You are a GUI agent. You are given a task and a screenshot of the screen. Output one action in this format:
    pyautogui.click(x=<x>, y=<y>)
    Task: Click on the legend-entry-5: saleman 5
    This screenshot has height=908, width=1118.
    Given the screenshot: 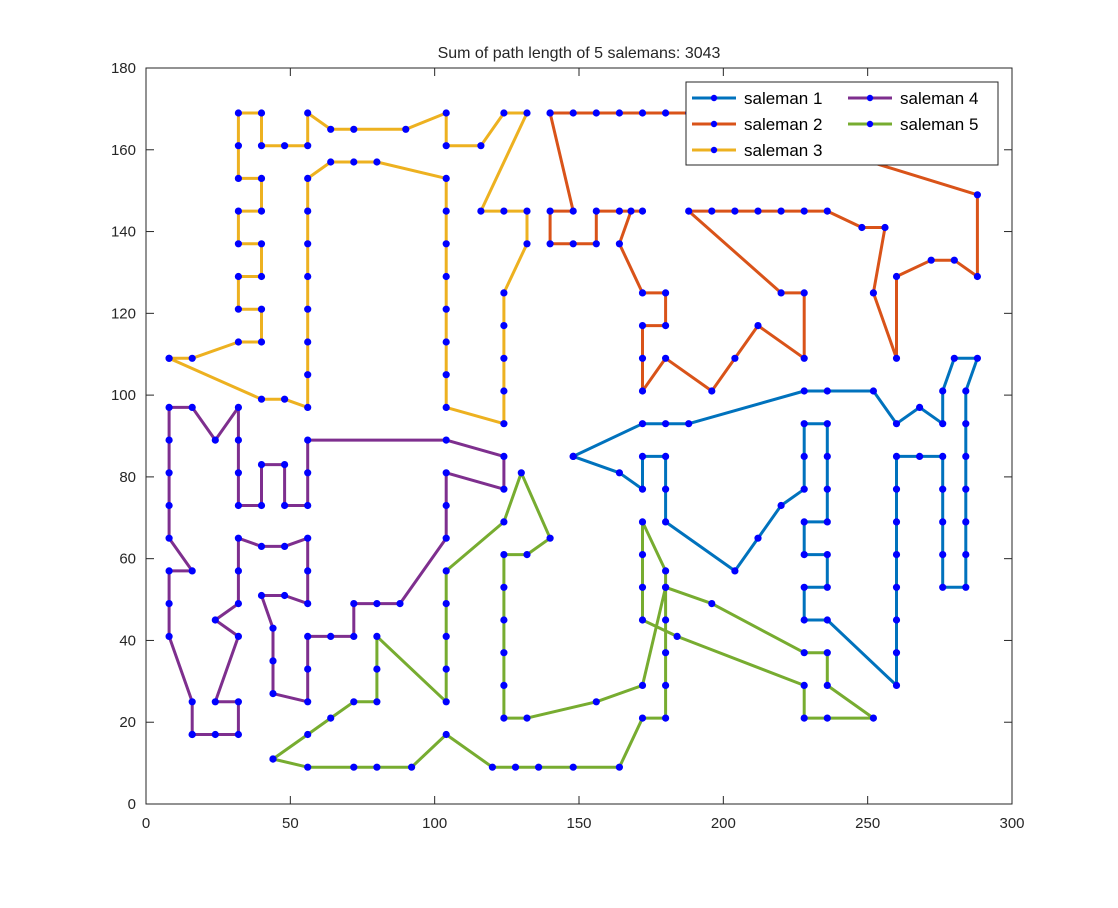 What is the action you would take?
    pyautogui.click(x=913, y=124)
    